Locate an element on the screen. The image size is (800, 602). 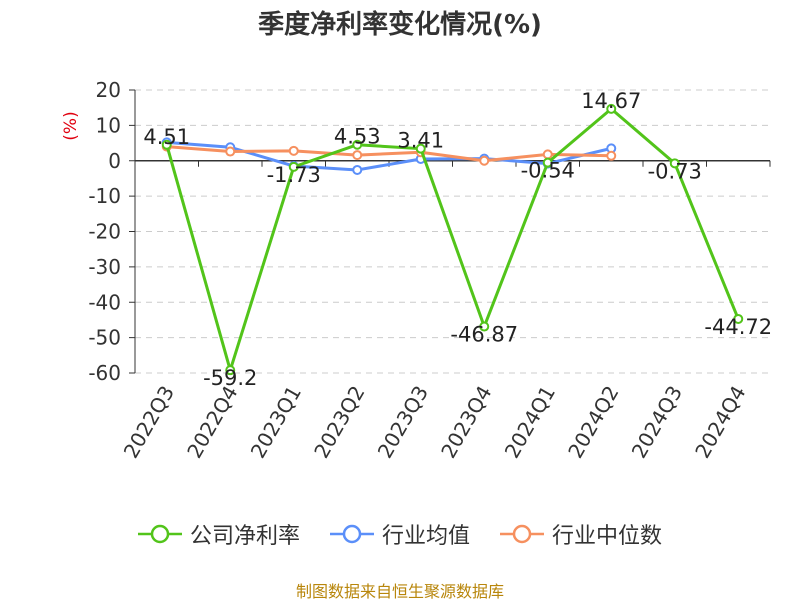
data-label: -0.54 is located at coordinates (548, 171).